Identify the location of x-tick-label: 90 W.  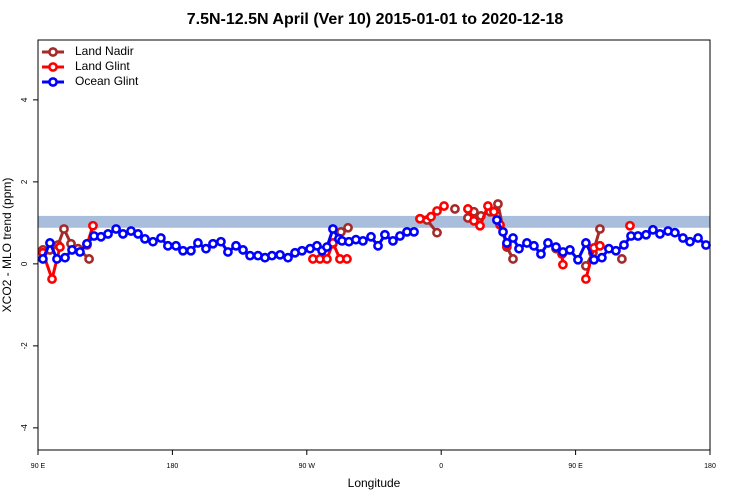
(307, 466).